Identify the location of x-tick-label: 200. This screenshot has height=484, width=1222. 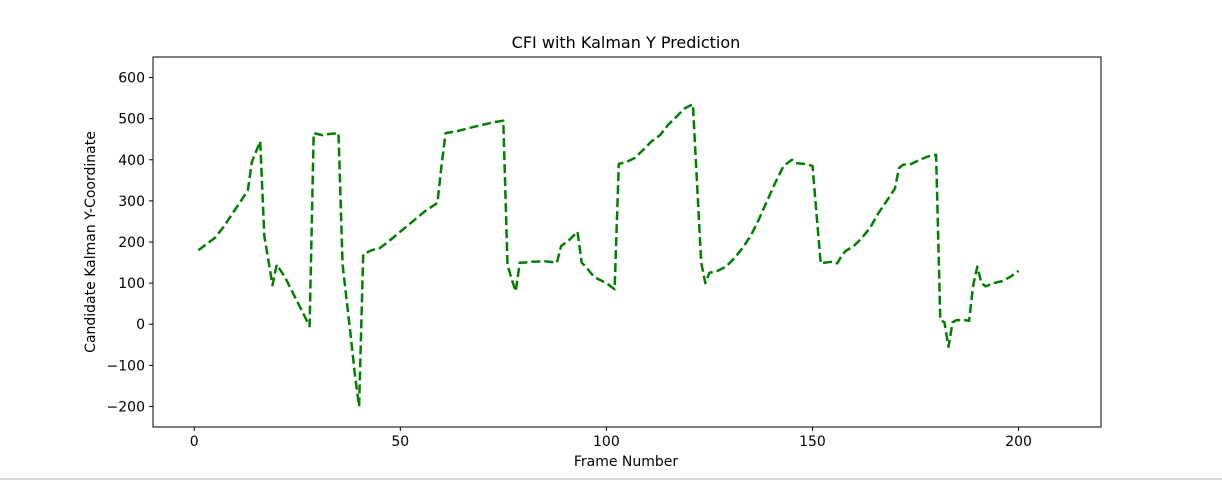
(1018, 442).